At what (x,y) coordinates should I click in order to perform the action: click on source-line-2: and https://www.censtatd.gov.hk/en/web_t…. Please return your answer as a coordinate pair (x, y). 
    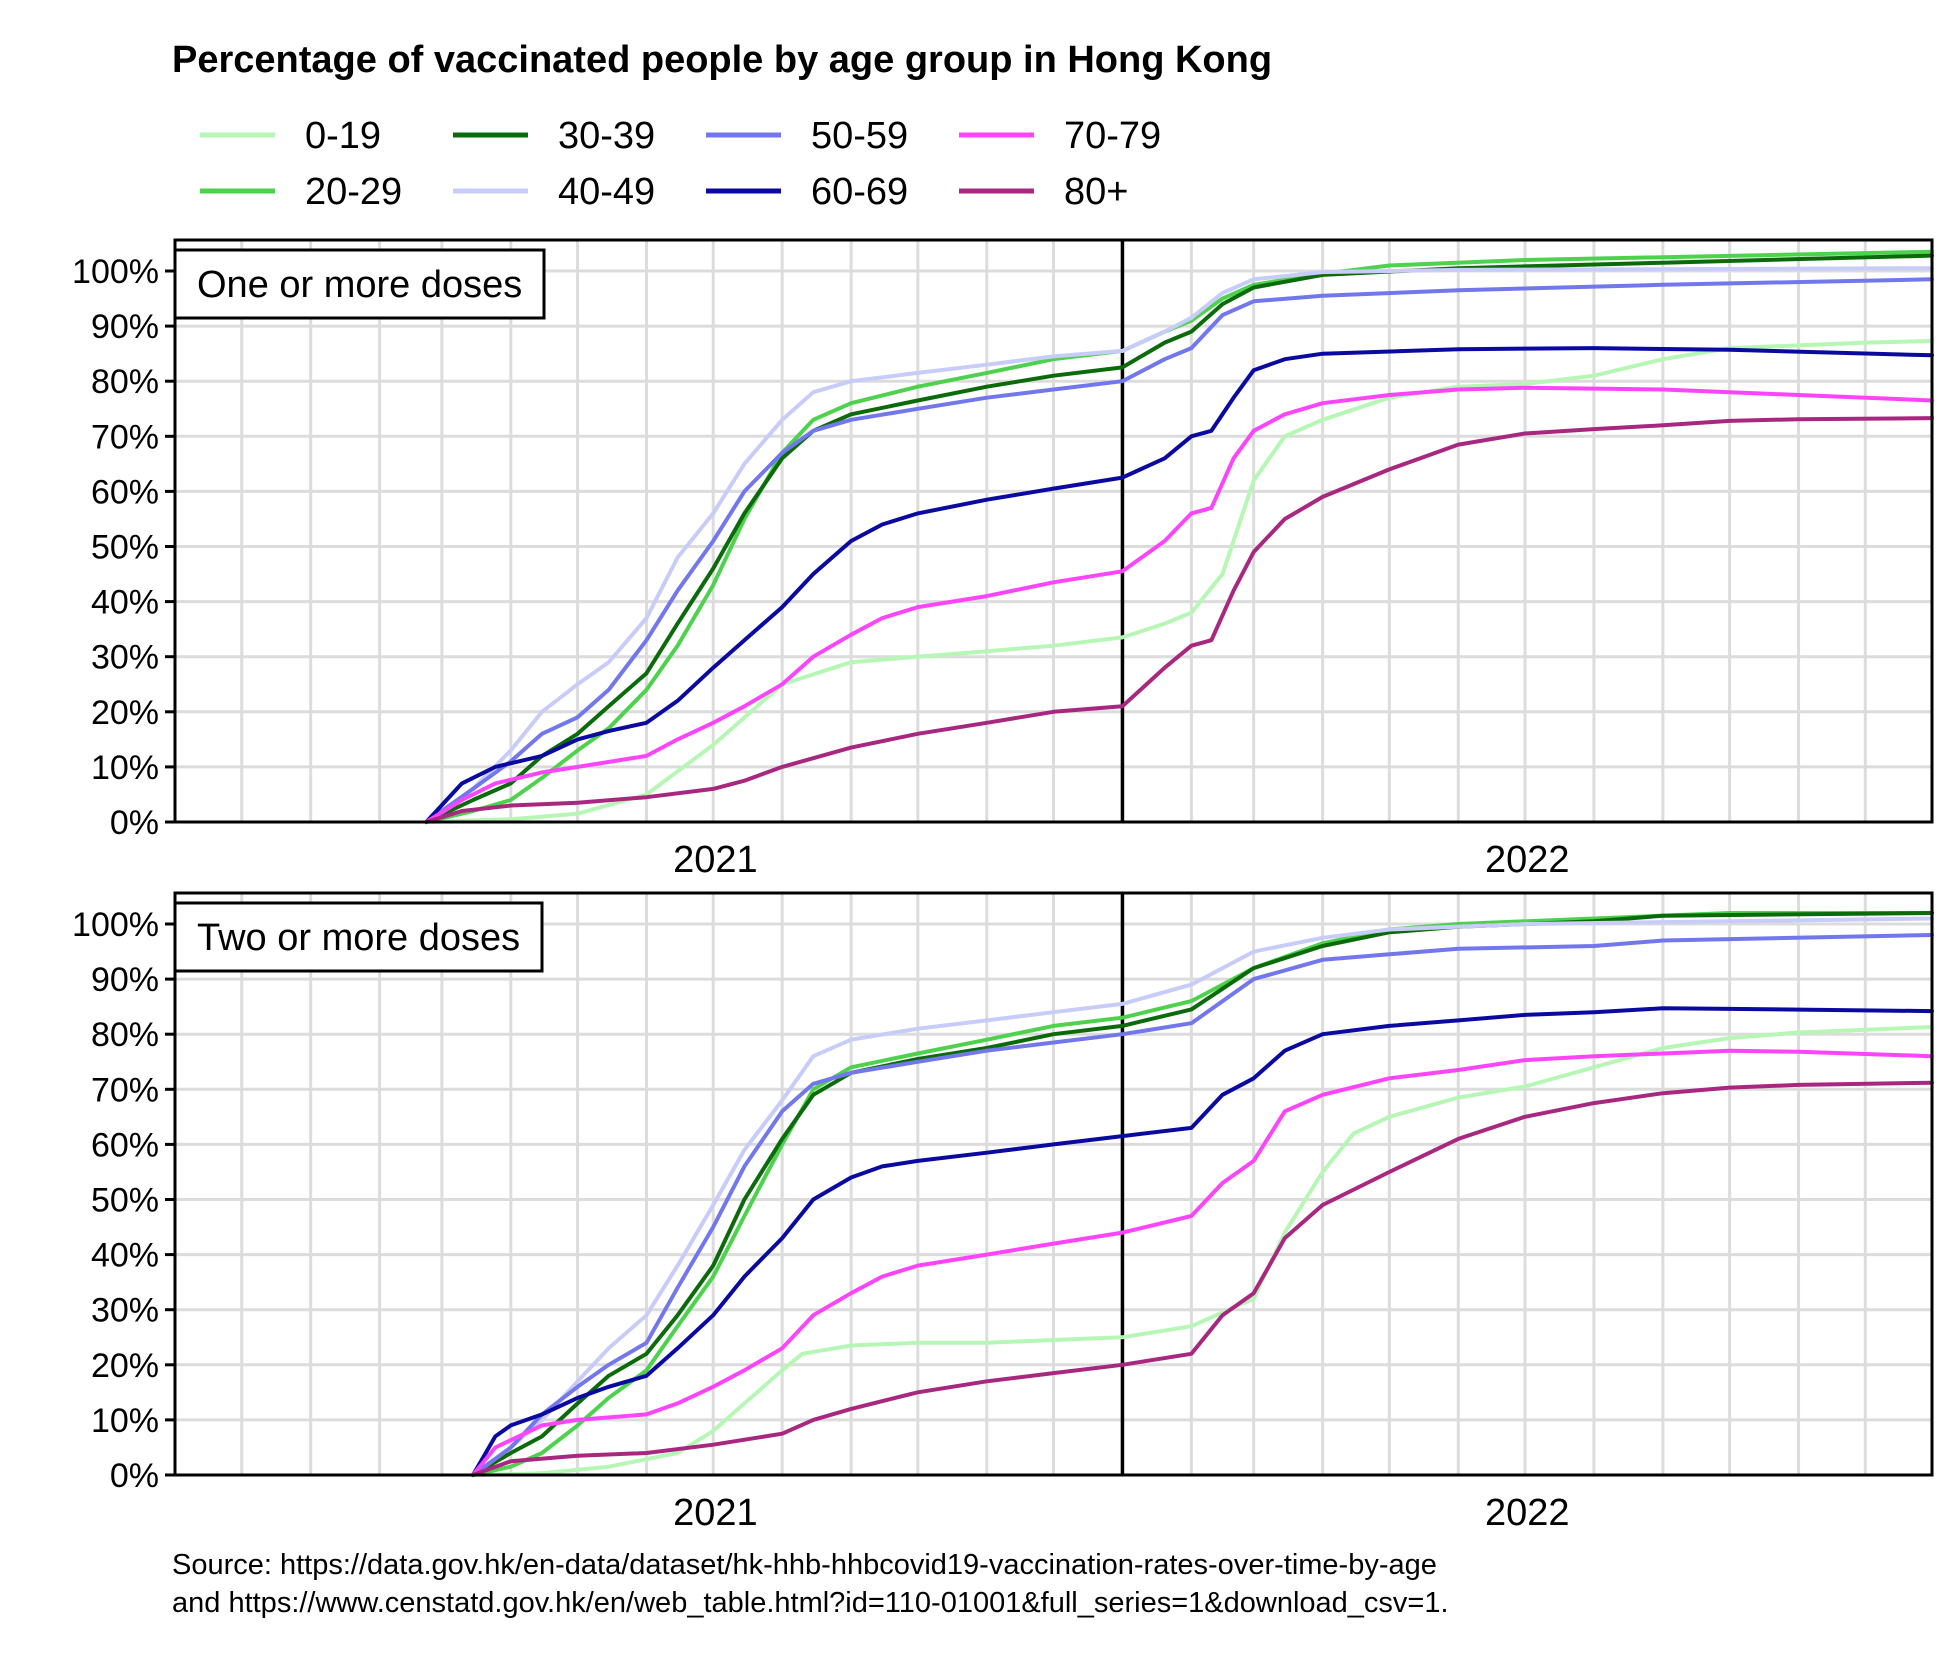
    Looking at the image, I should click on (810, 1603).